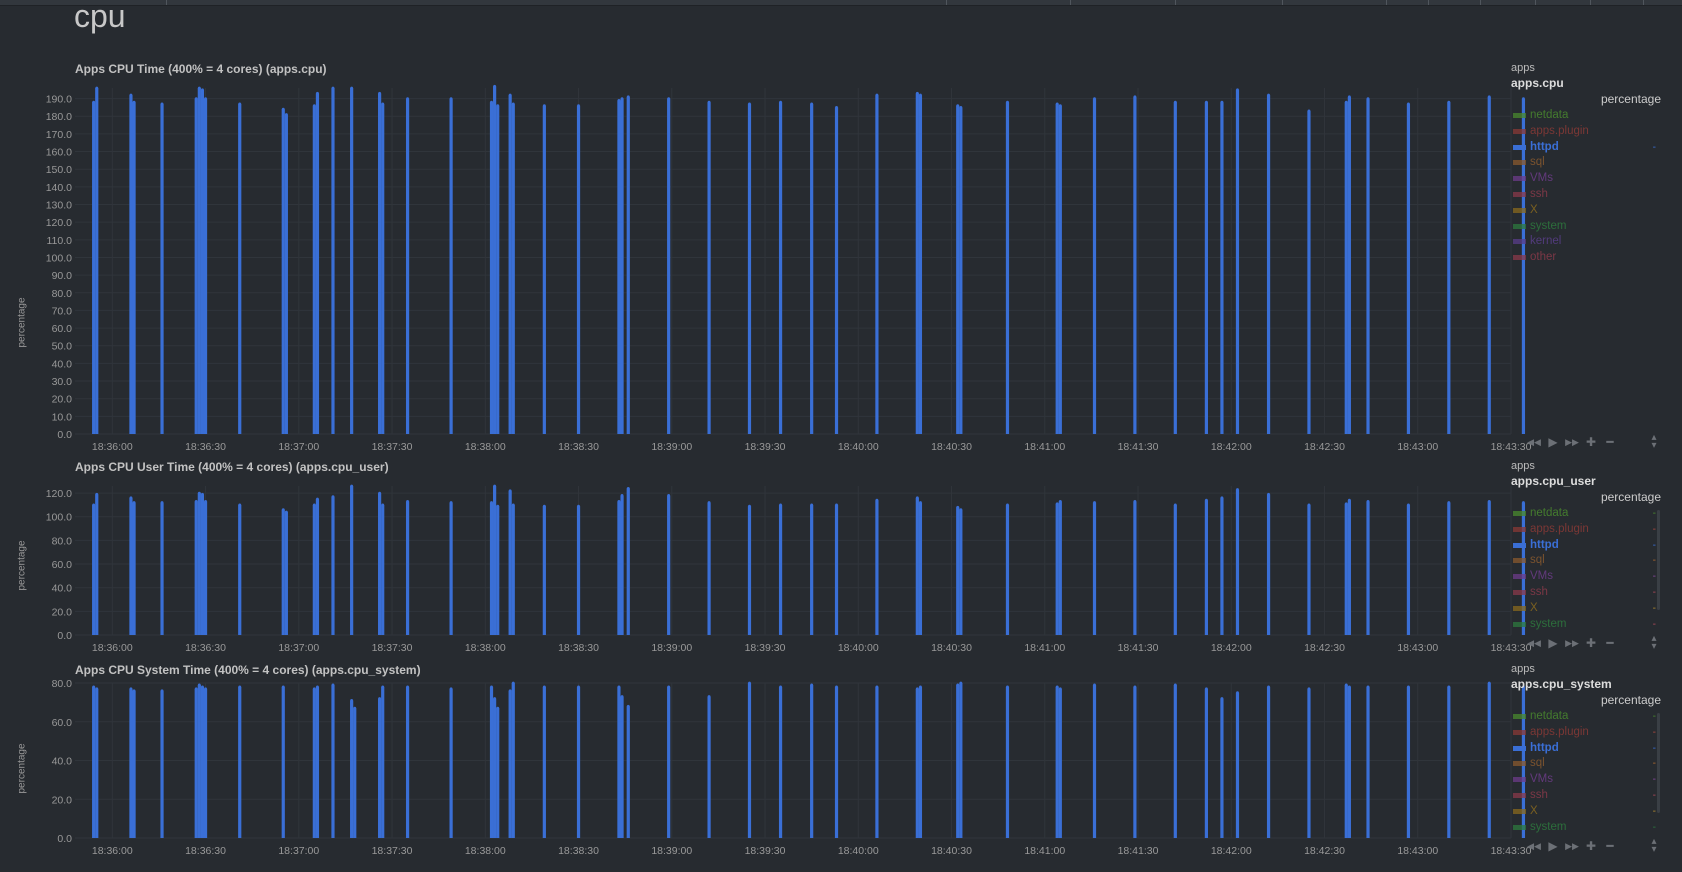 The width and height of the screenshot is (1682, 872). Describe the element at coordinates (1584, 163) in the screenshot. I see `legend-item-sql: sql` at that location.